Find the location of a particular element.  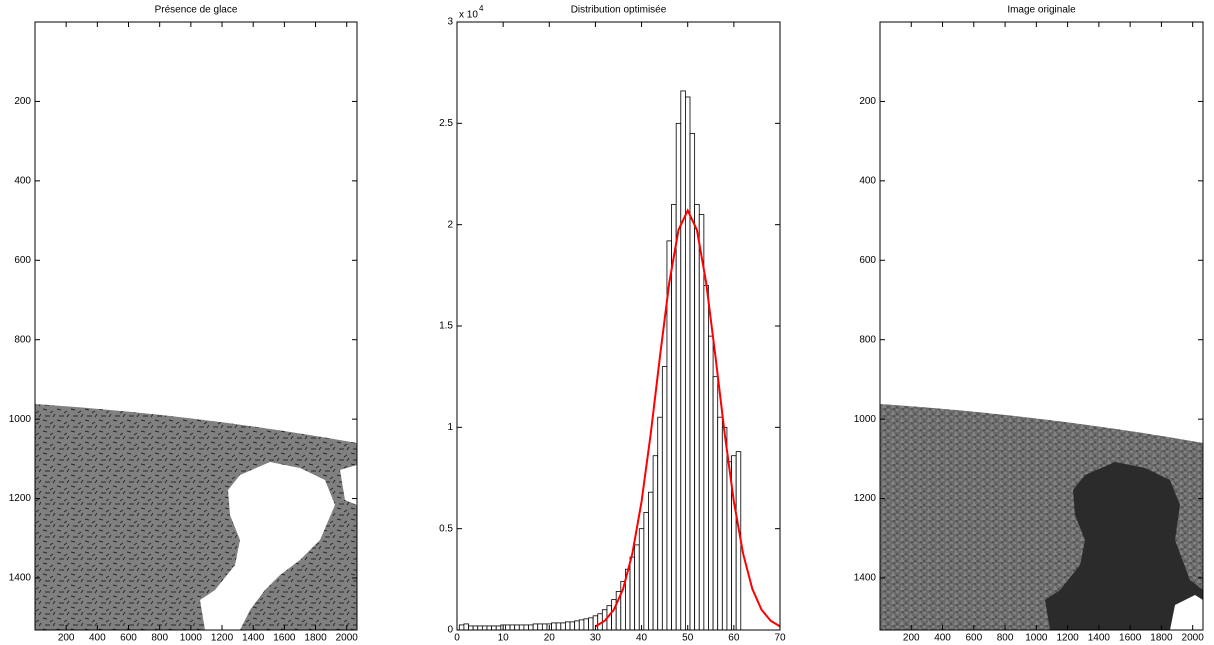

y-tick-label: 1.5 is located at coordinates (446, 326).